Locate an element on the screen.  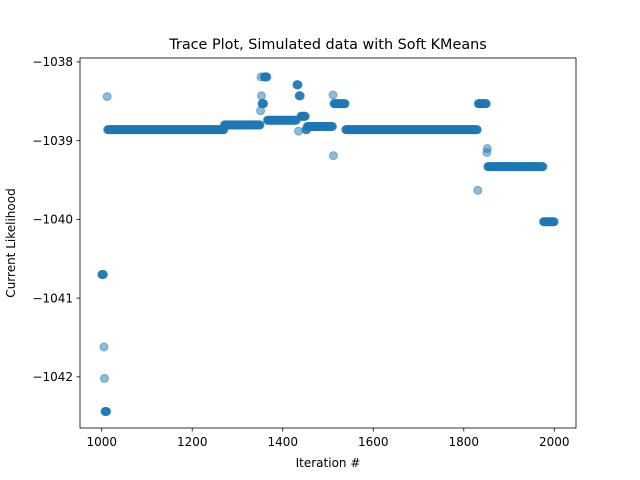
y-axis-ticks: −1038 −1039 −1040 −1041 −1042 is located at coordinates (56, 219).